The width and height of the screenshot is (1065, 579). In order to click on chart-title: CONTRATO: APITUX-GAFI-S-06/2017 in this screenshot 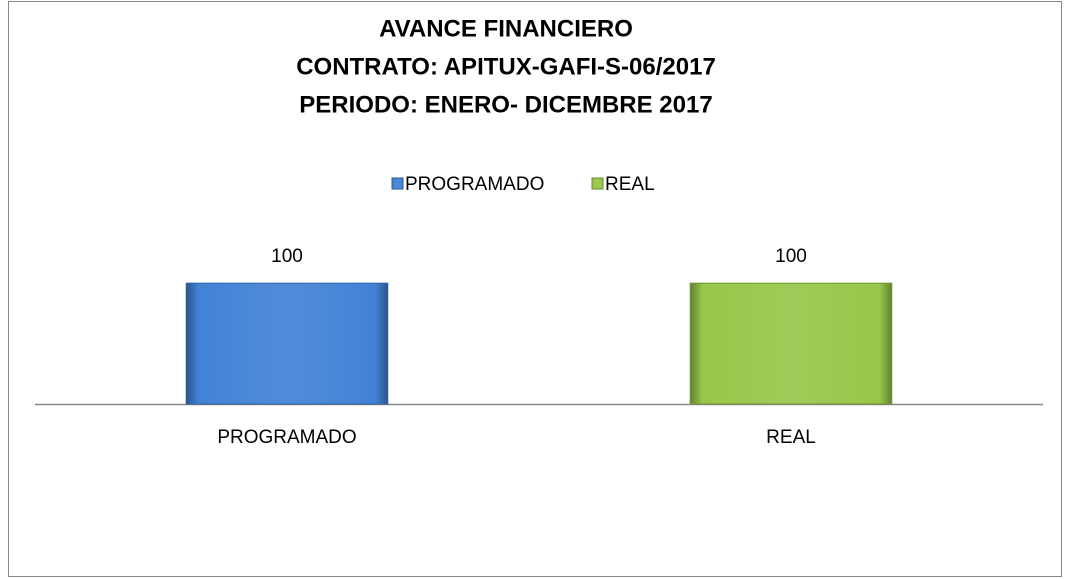, I will do `click(506, 66)`.